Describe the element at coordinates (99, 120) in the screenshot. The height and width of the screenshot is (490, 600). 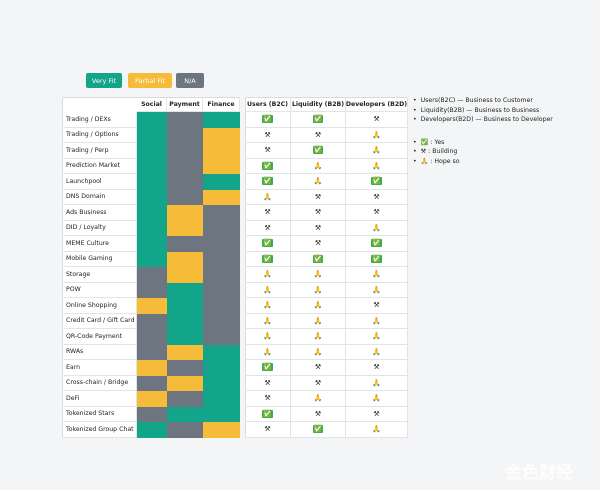
I see `row-label: Trading / DEXs` at that location.